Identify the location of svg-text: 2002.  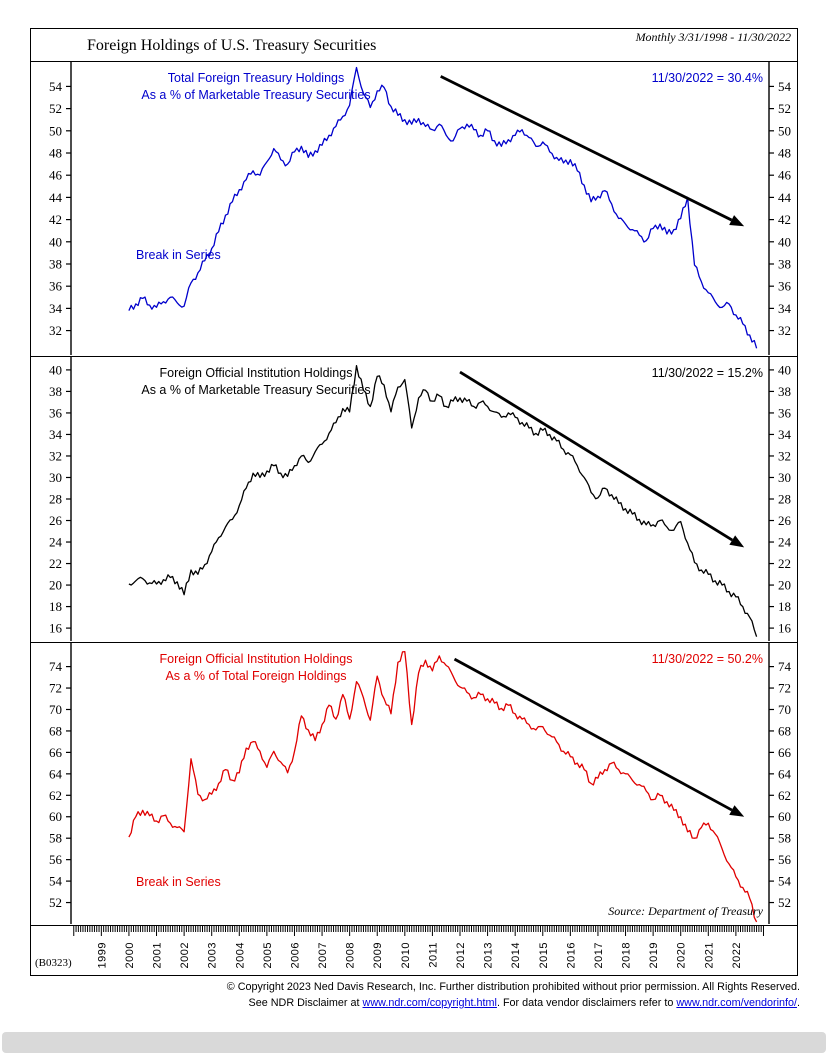
(185, 955).